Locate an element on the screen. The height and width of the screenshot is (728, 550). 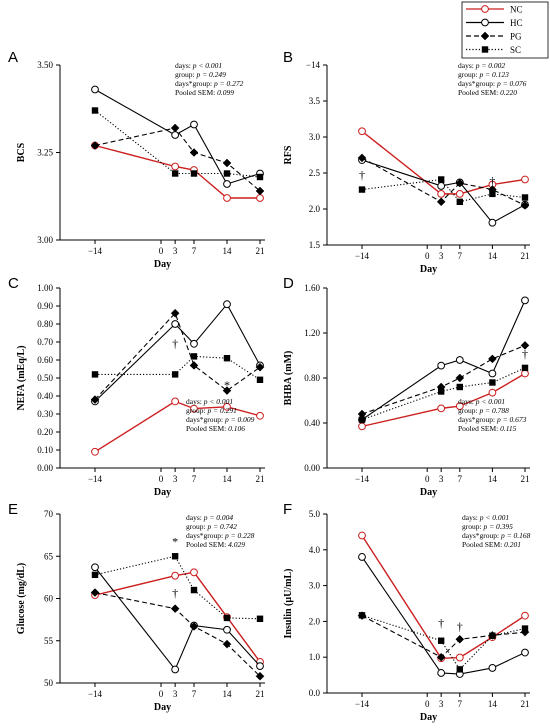
panel-letter: A is located at coordinates (13, 57).